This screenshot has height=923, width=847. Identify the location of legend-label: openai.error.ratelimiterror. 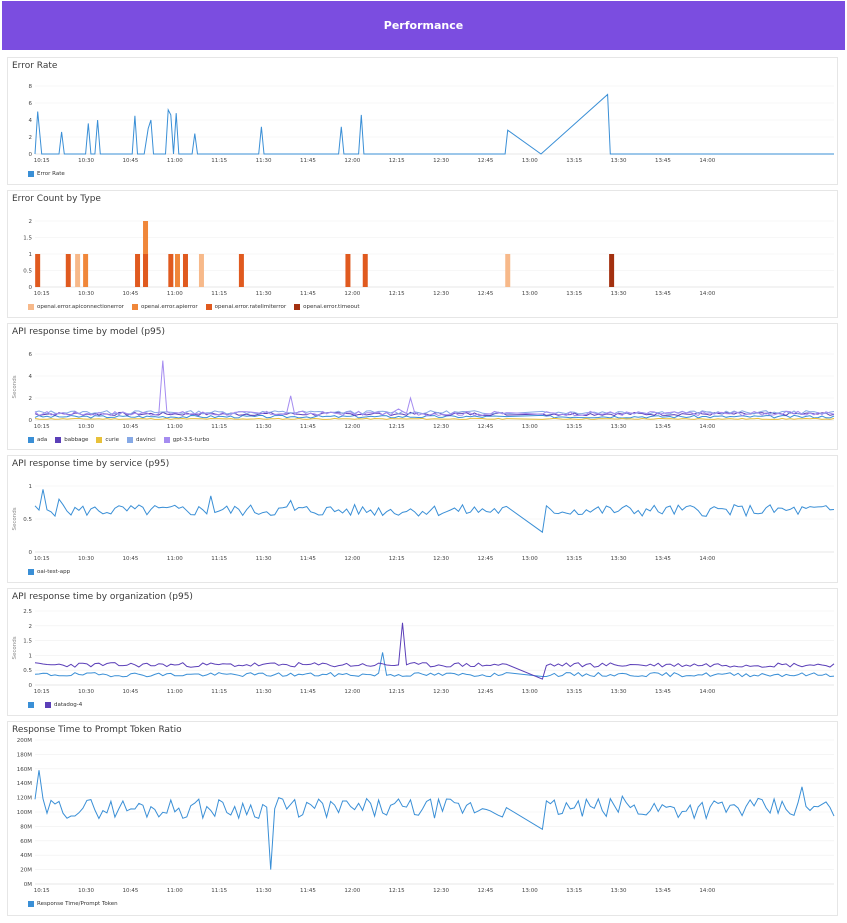
(250, 307).